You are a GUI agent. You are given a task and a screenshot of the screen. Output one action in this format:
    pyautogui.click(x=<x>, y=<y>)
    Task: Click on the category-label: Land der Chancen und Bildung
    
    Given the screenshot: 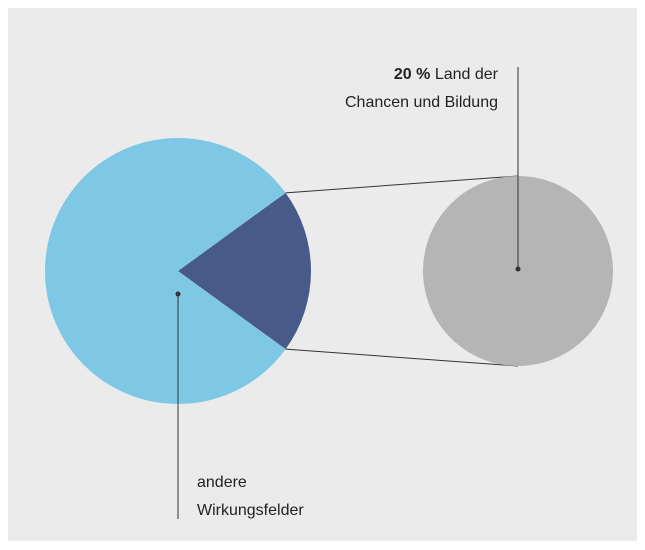 What is the action you would take?
    pyautogui.click(x=421, y=88)
    